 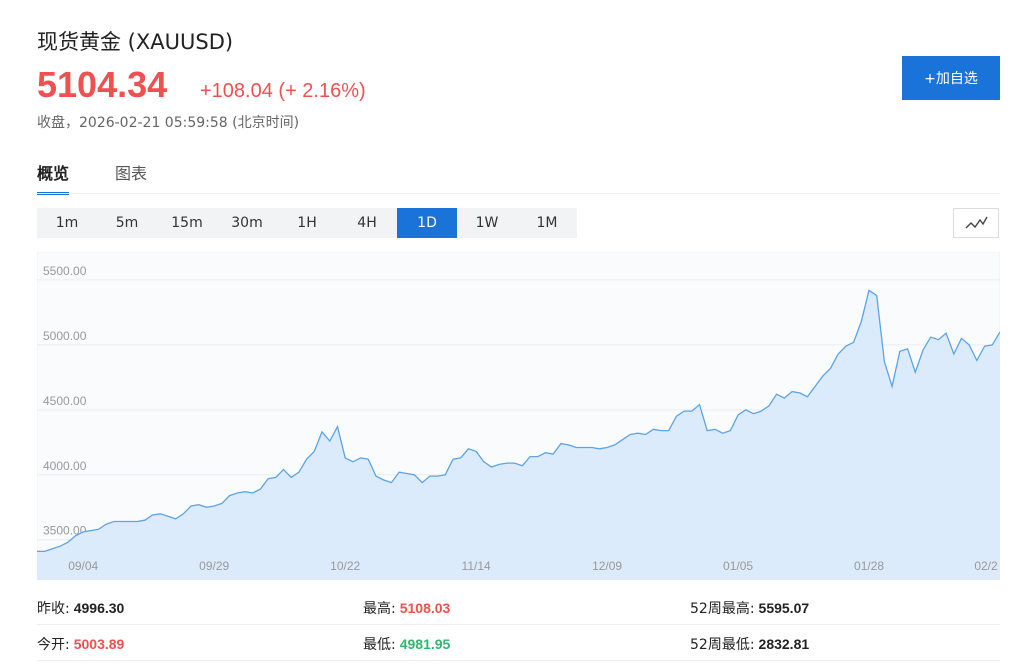 What do you see at coordinates (784, 608) in the screenshot?
I see `stat-value: 5595.07` at bounding box center [784, 608].